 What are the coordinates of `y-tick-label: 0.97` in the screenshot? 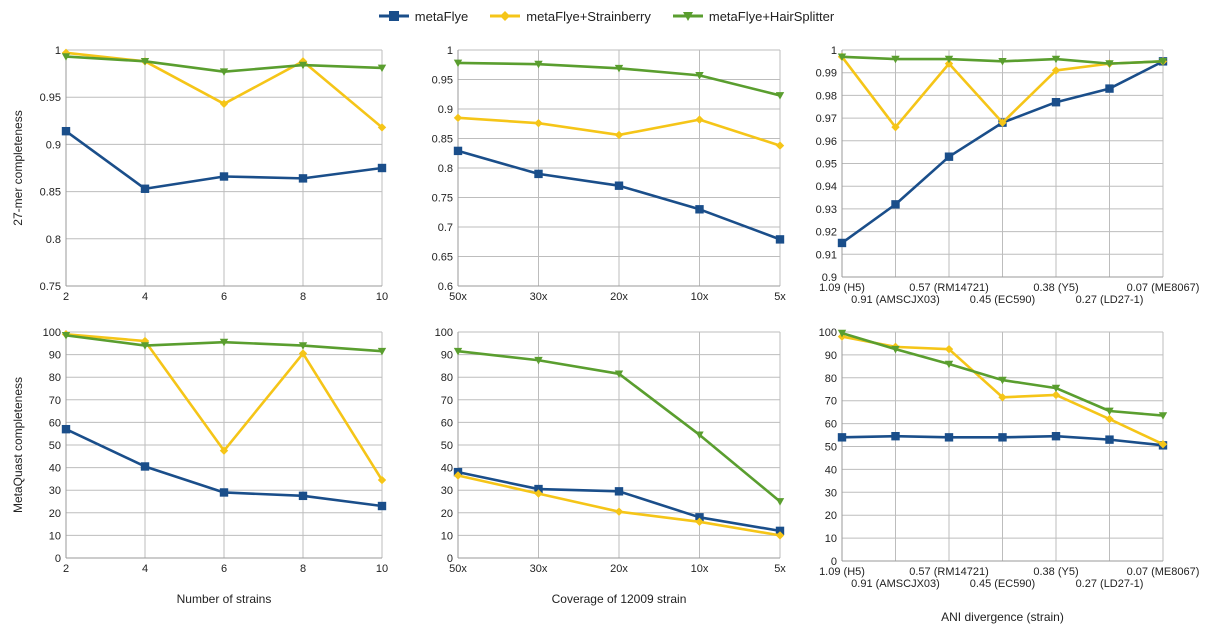 It's located at (826, 119).